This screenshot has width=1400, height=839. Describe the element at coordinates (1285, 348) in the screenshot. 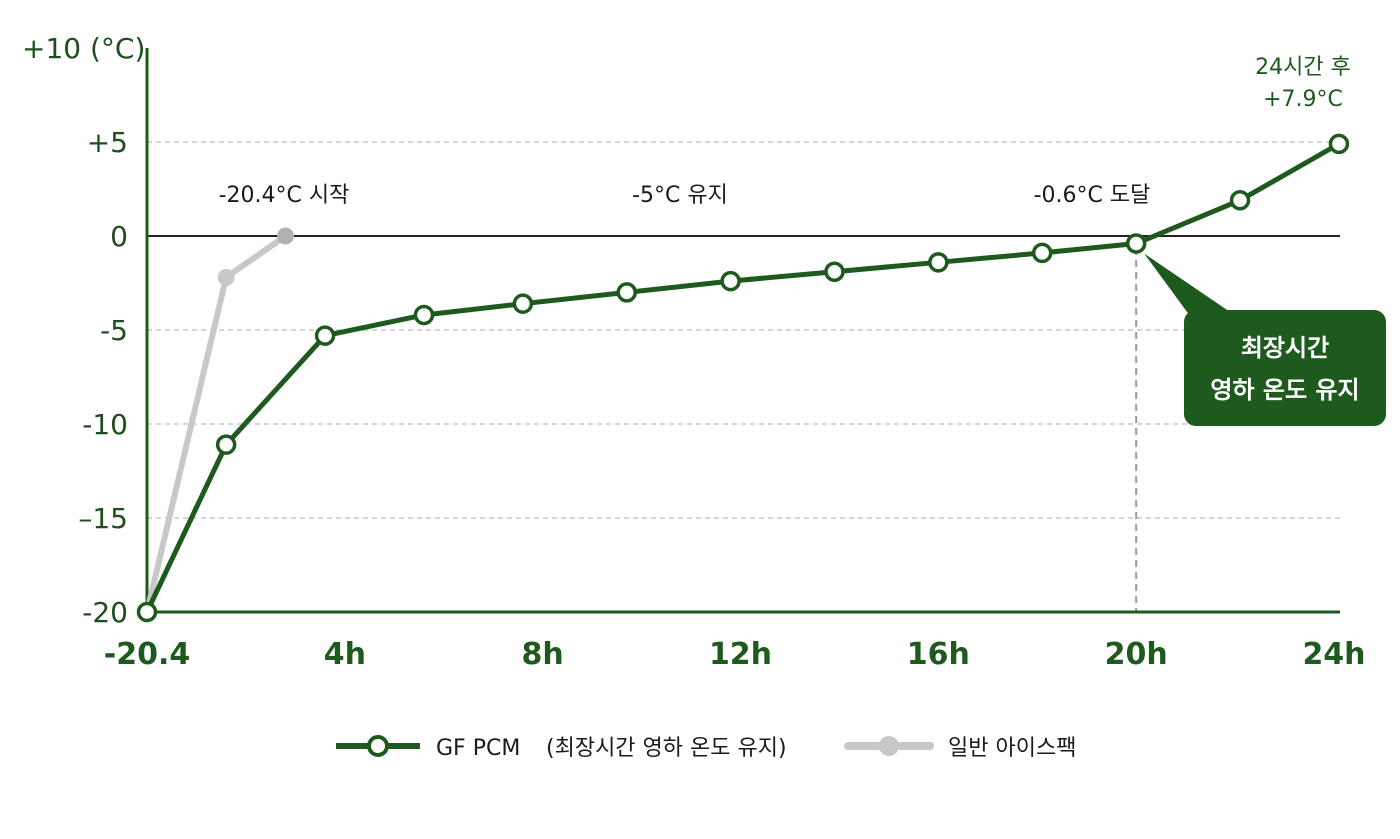

I see `callout-line1: 최장시간` at that location.